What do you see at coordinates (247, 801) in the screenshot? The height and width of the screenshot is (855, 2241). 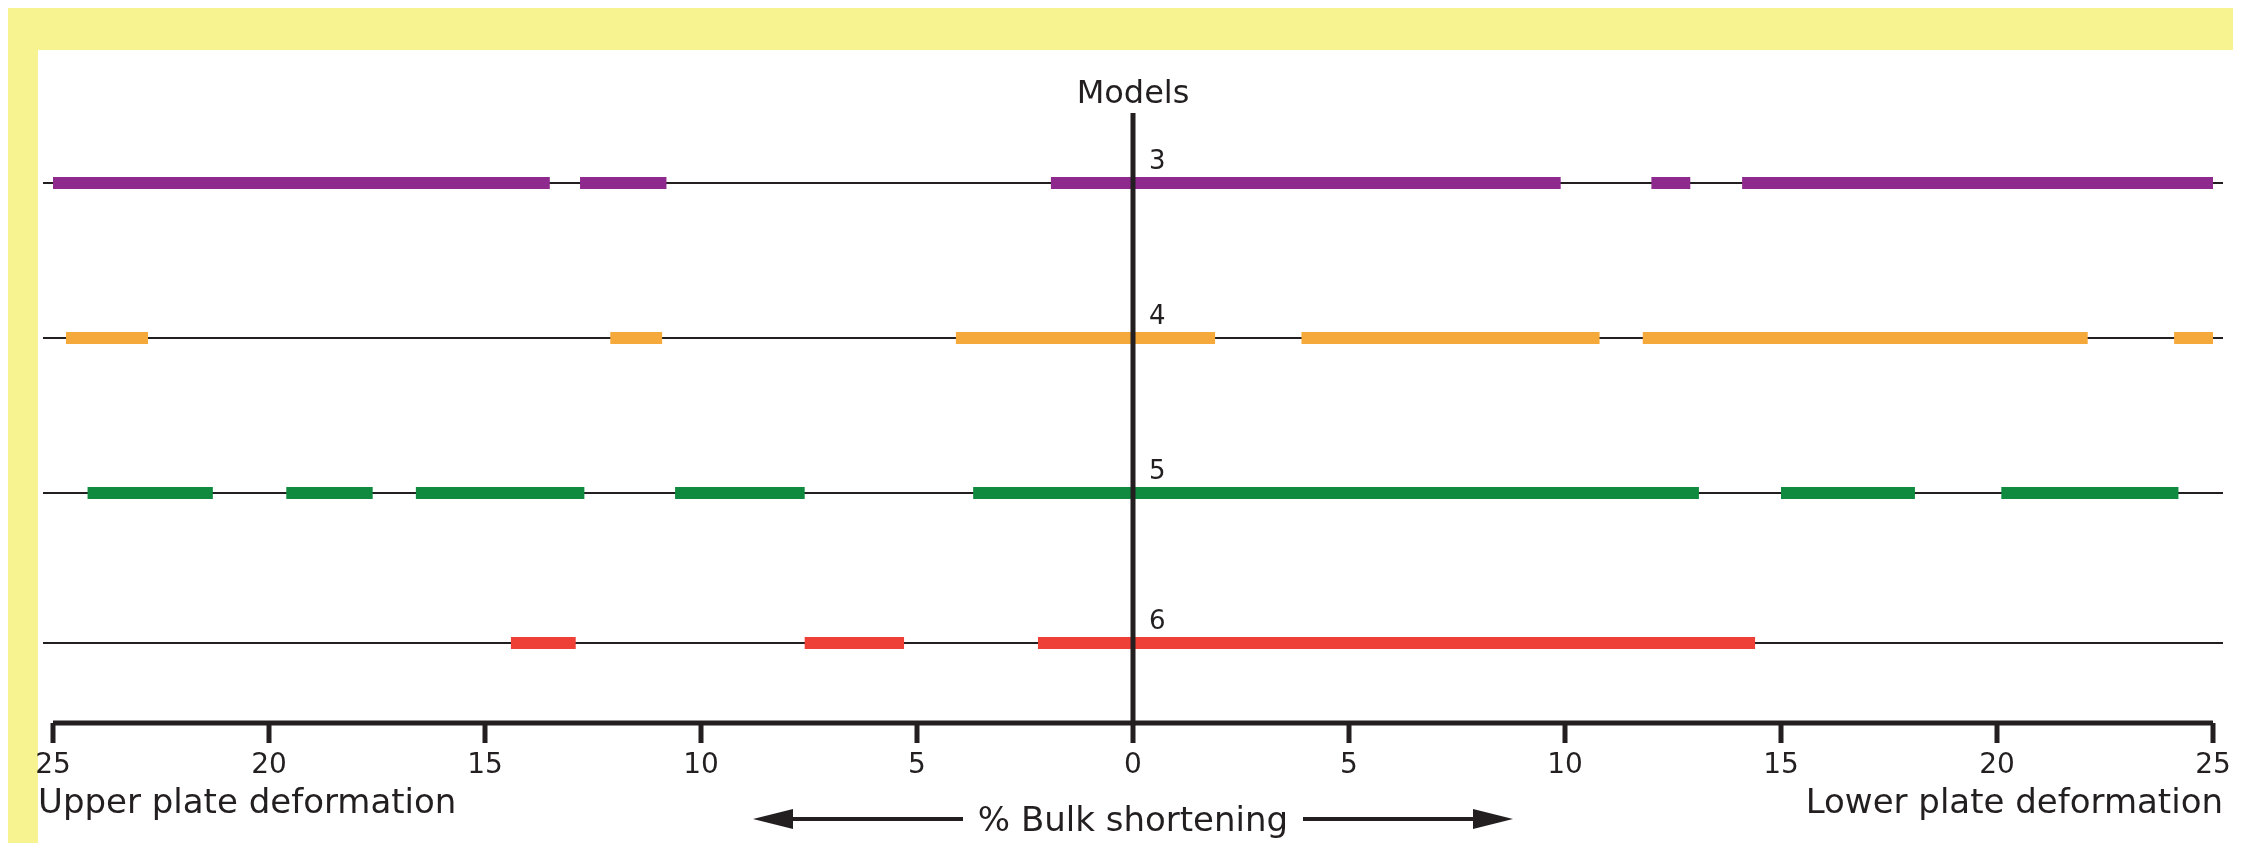 I see `text: Upper plate deformation` at bounding box center [247, 801].